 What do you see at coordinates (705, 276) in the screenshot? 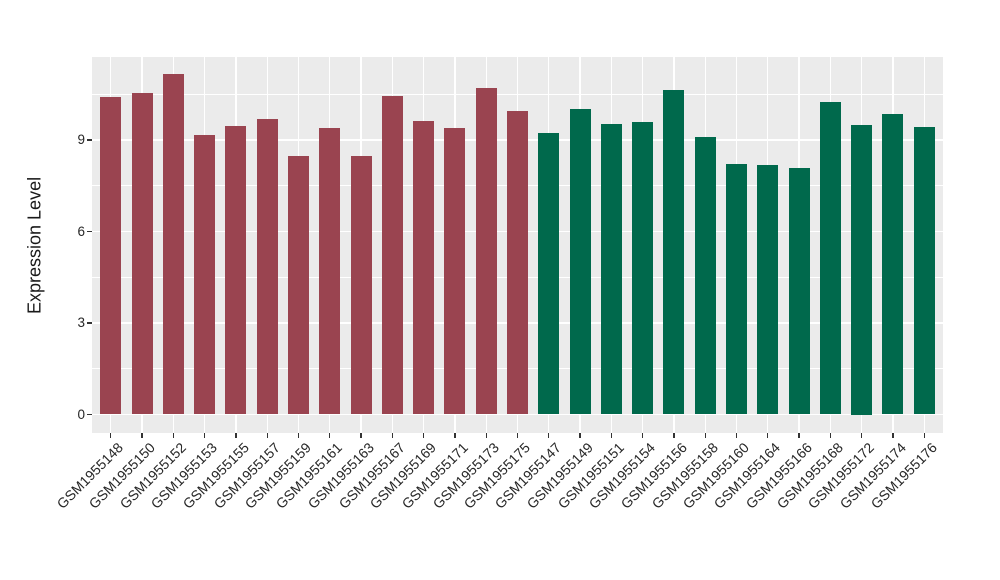
I see `bar-GSM1955158` at bounding box center [705, 276].